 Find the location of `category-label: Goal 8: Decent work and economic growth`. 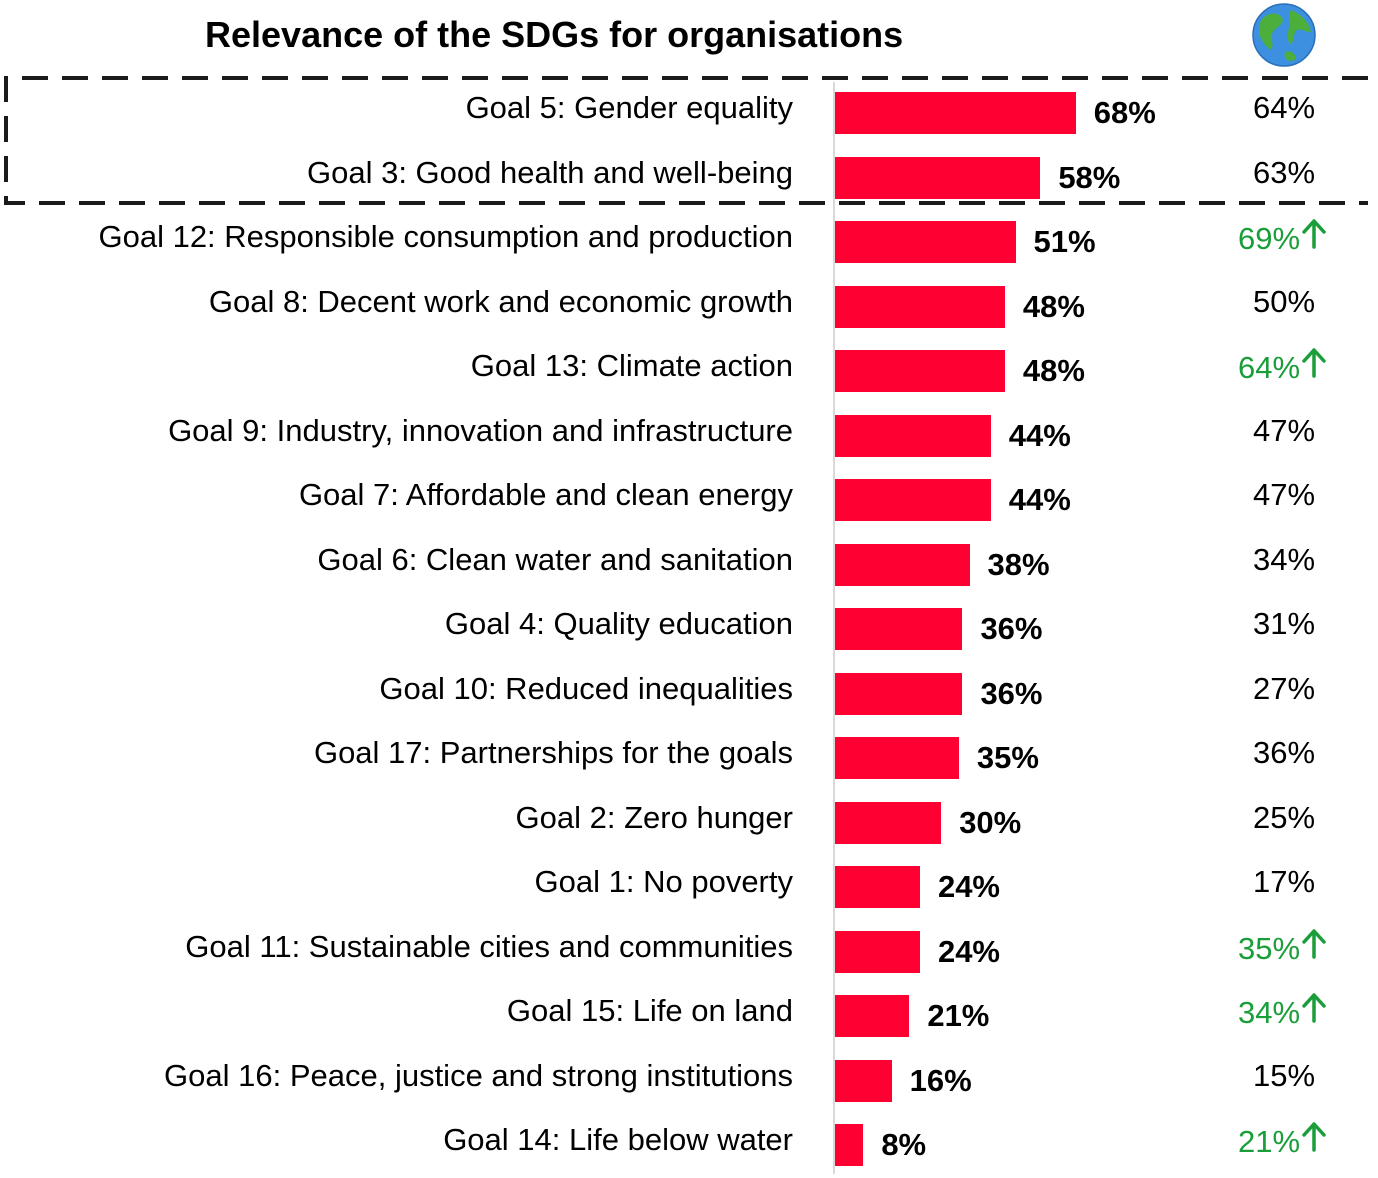

category-label: Goal 8: Decent work and economic growth is located at coordinates (500, 301).